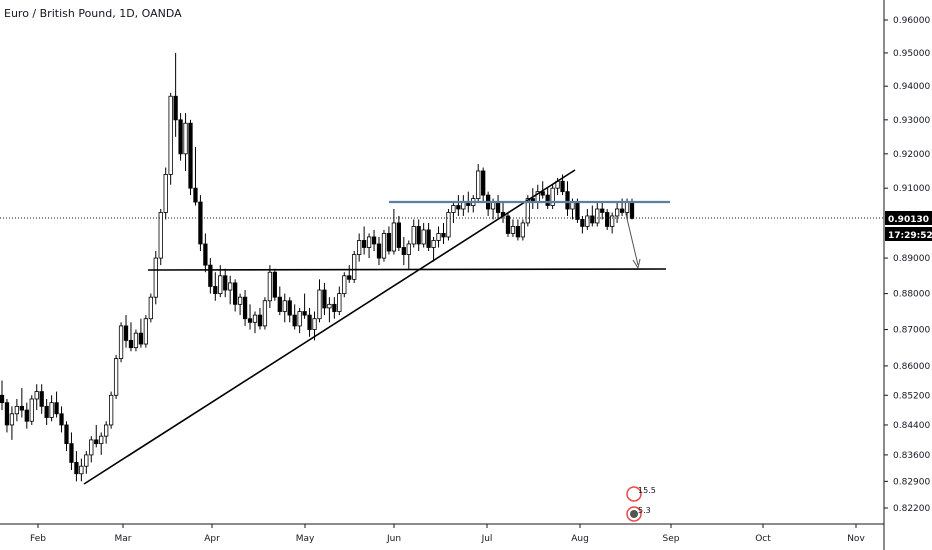  I want to click on last-price-badge, so click(908, 218).